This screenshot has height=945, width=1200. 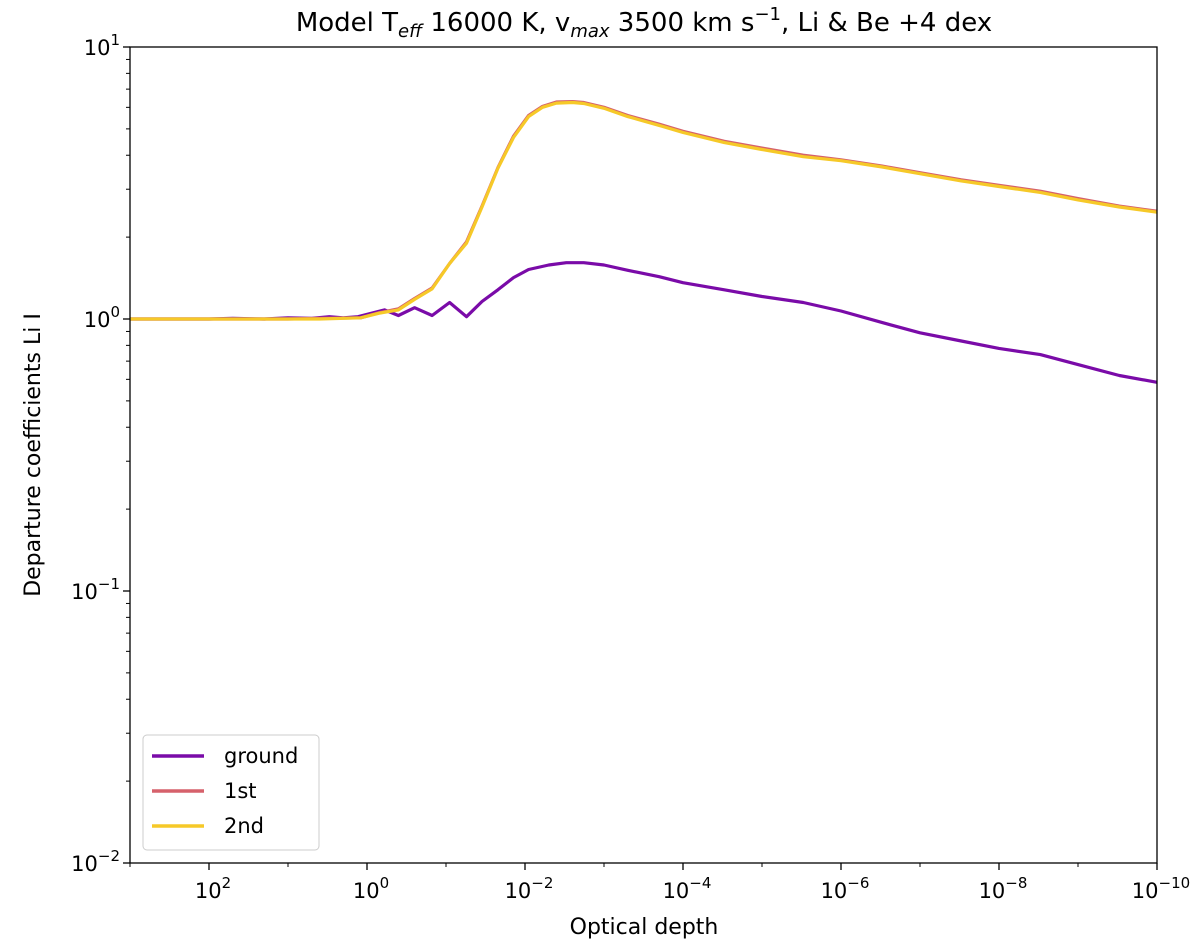 I want to click on legend-label-ground: ground, so click(x=261, y=756).